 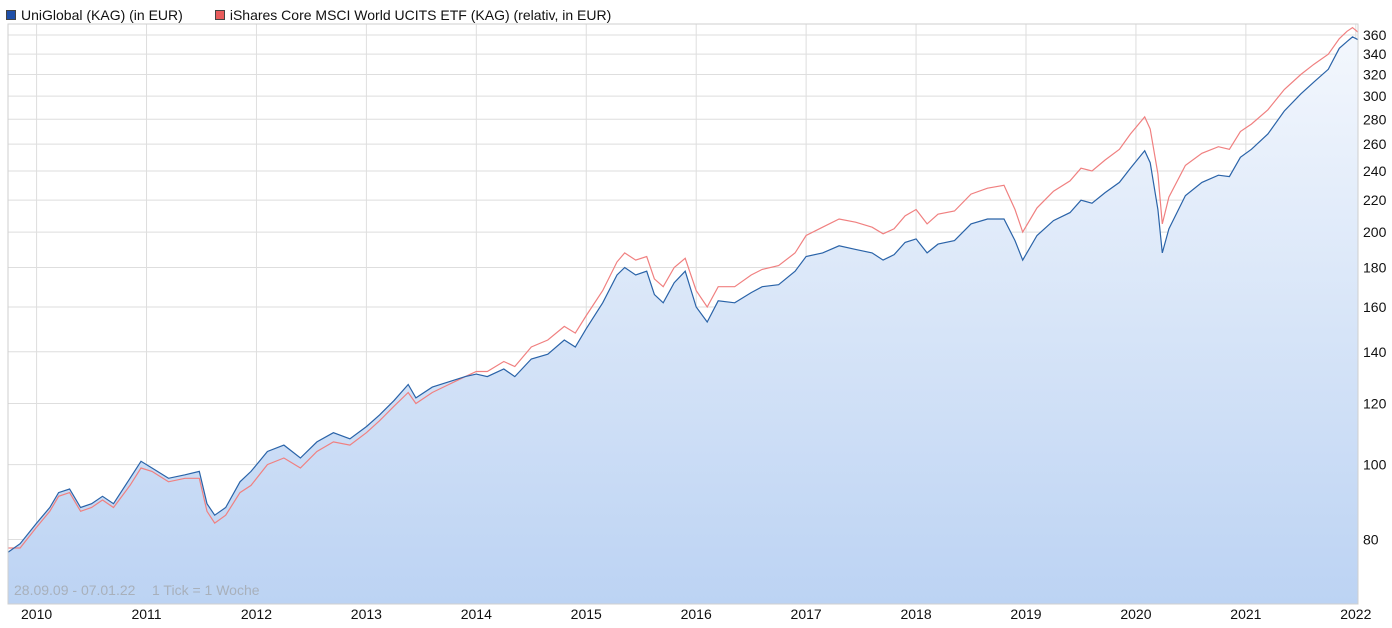 I want to click on y-tick-label: 260, so click(x=1375, y=144).